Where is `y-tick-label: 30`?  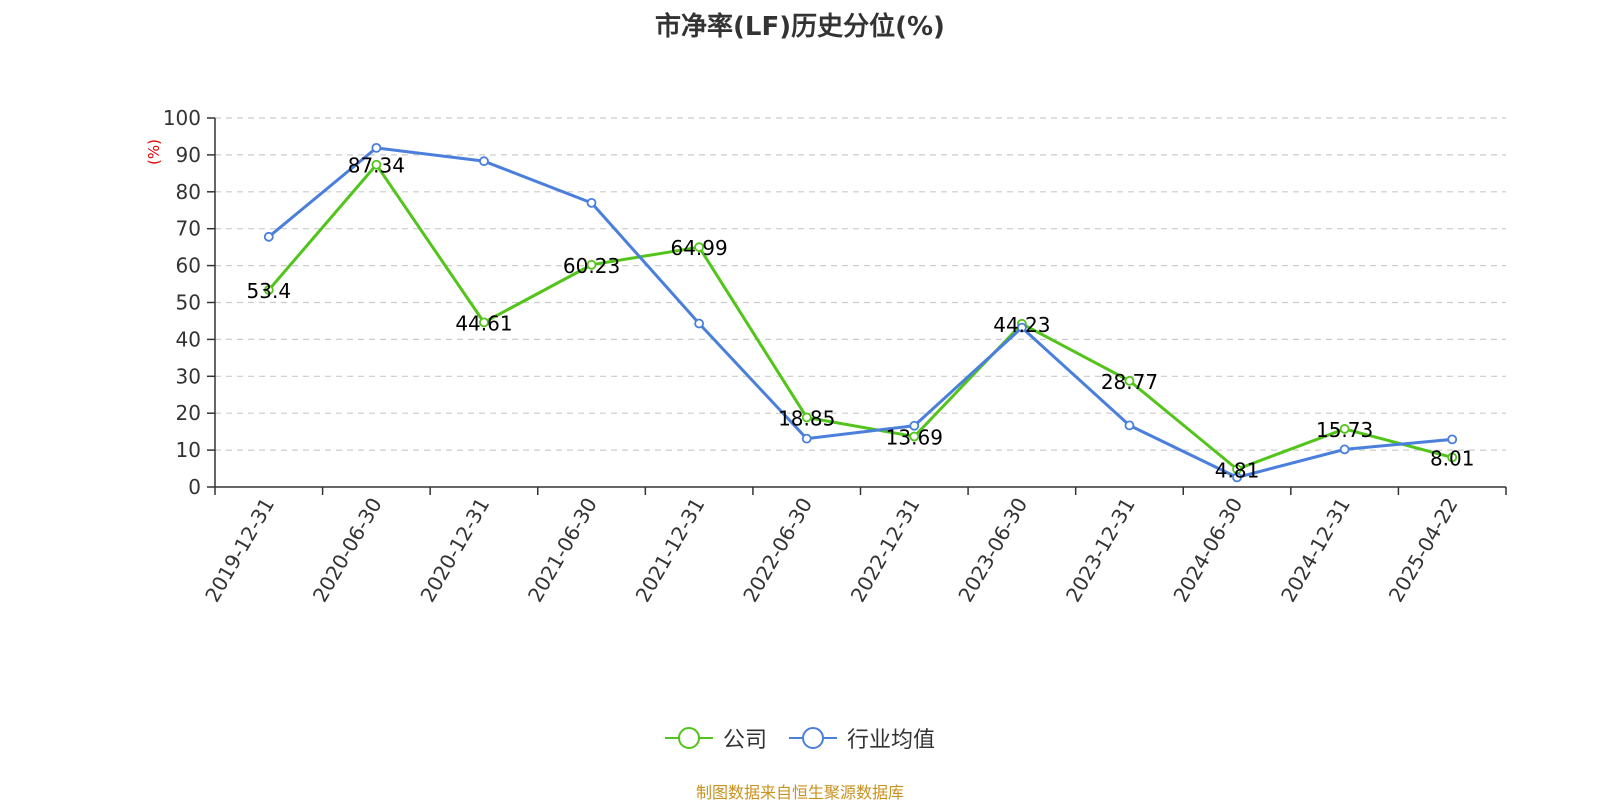
y-tick-label: 30 is located at coordinates (188, 376).